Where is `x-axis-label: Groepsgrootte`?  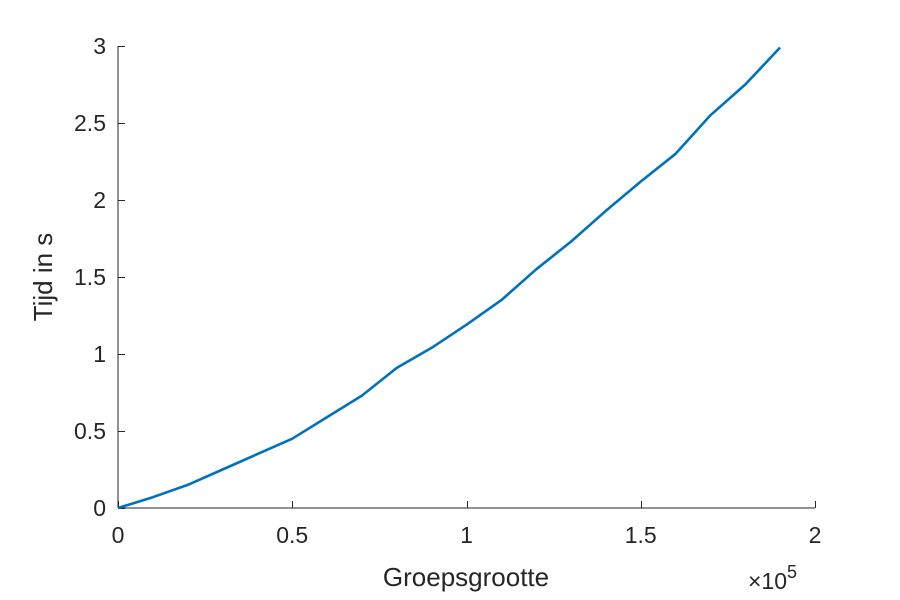 x-axis-label: Groepsgrootte is located at coordinates (466, 577).